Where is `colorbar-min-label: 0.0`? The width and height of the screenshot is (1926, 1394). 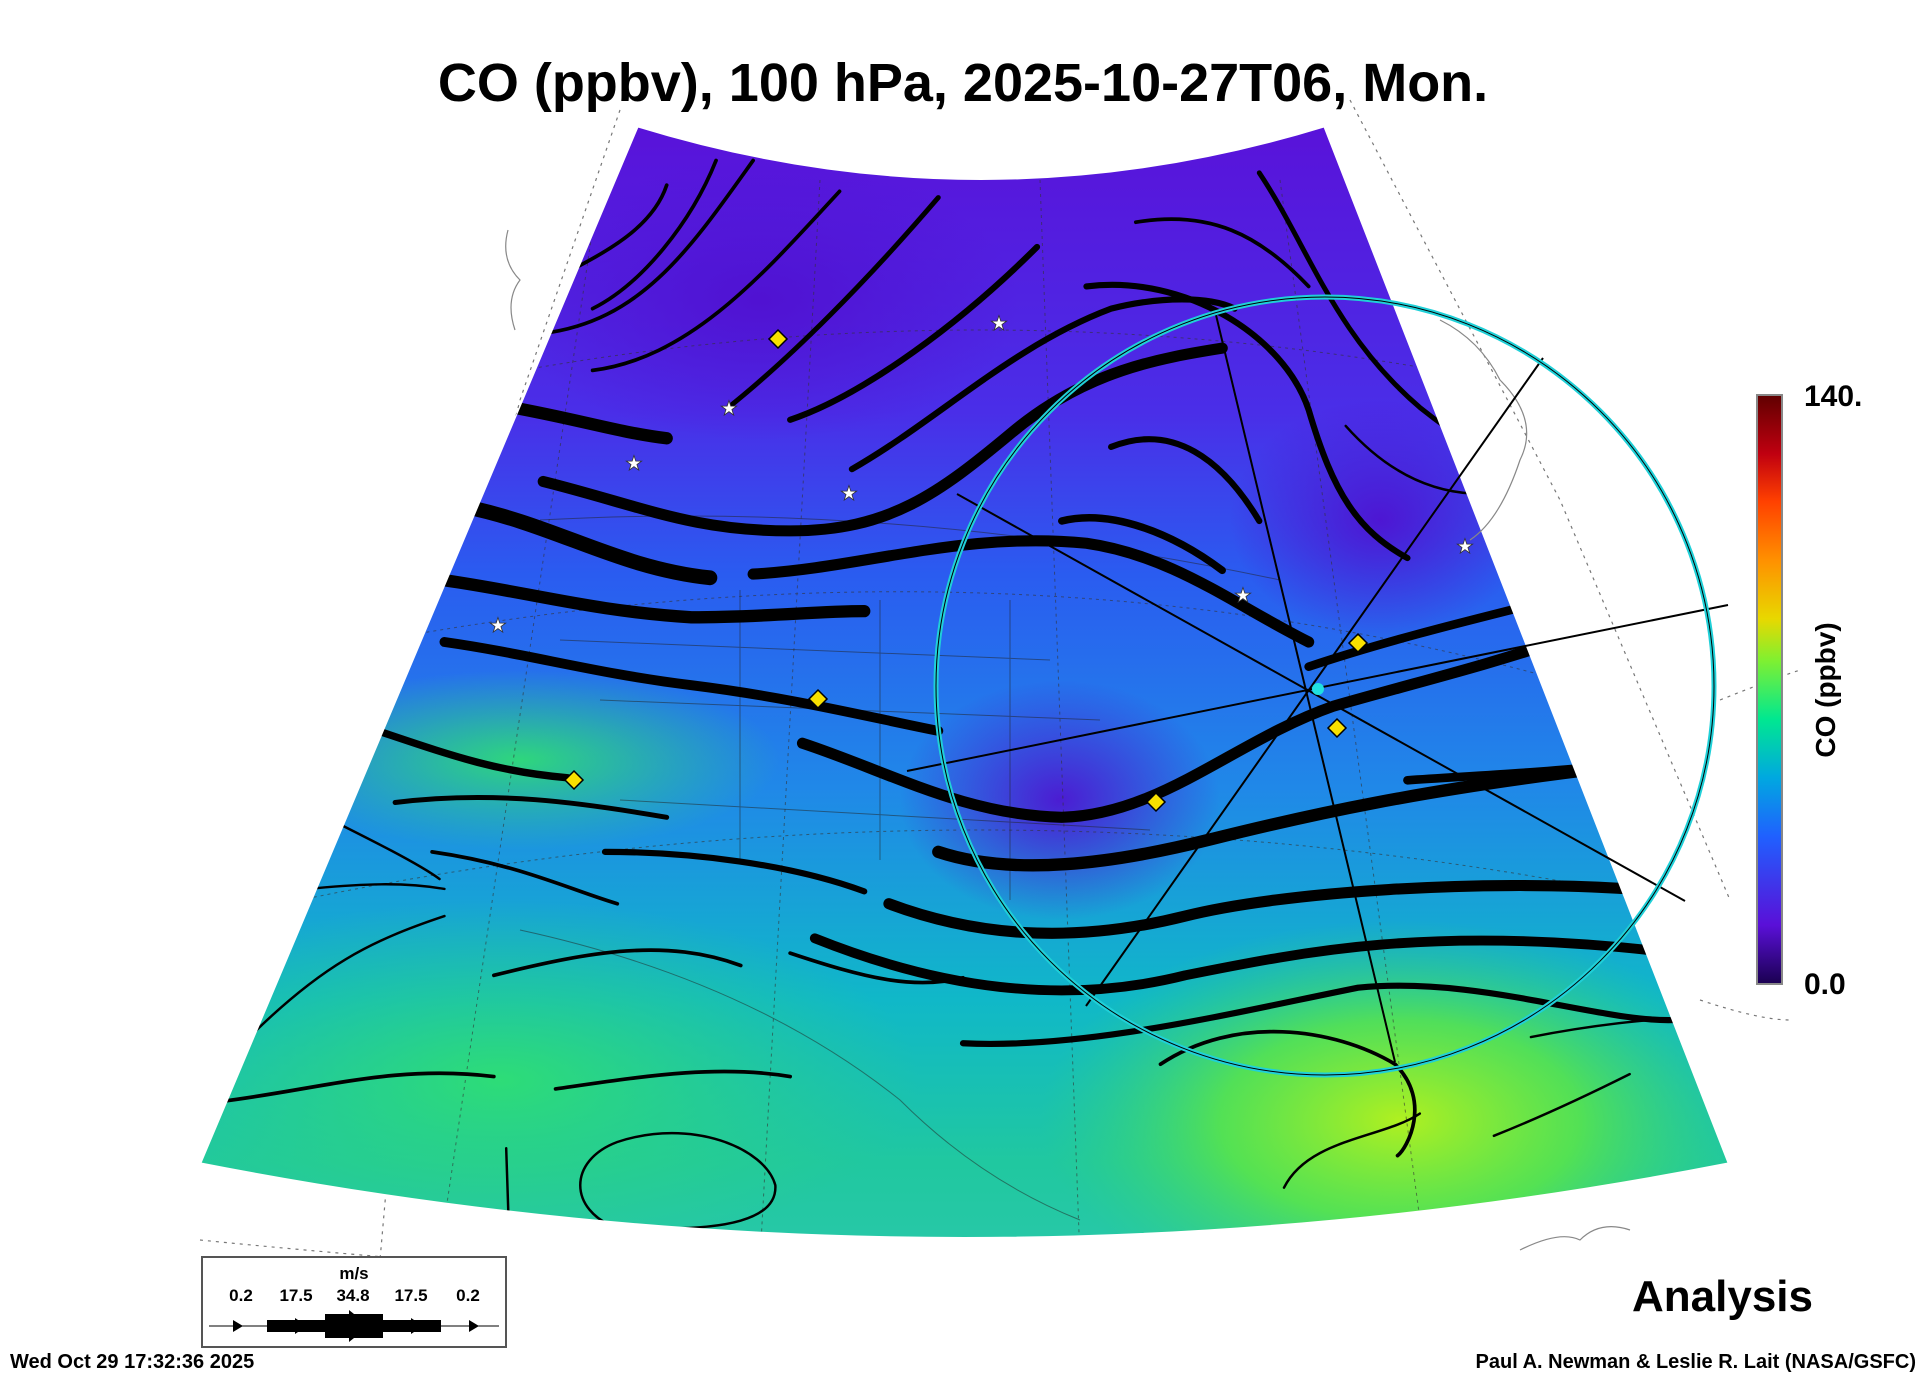
colorbar-min-label: 0.0 is located at coordinates (1825, 984).